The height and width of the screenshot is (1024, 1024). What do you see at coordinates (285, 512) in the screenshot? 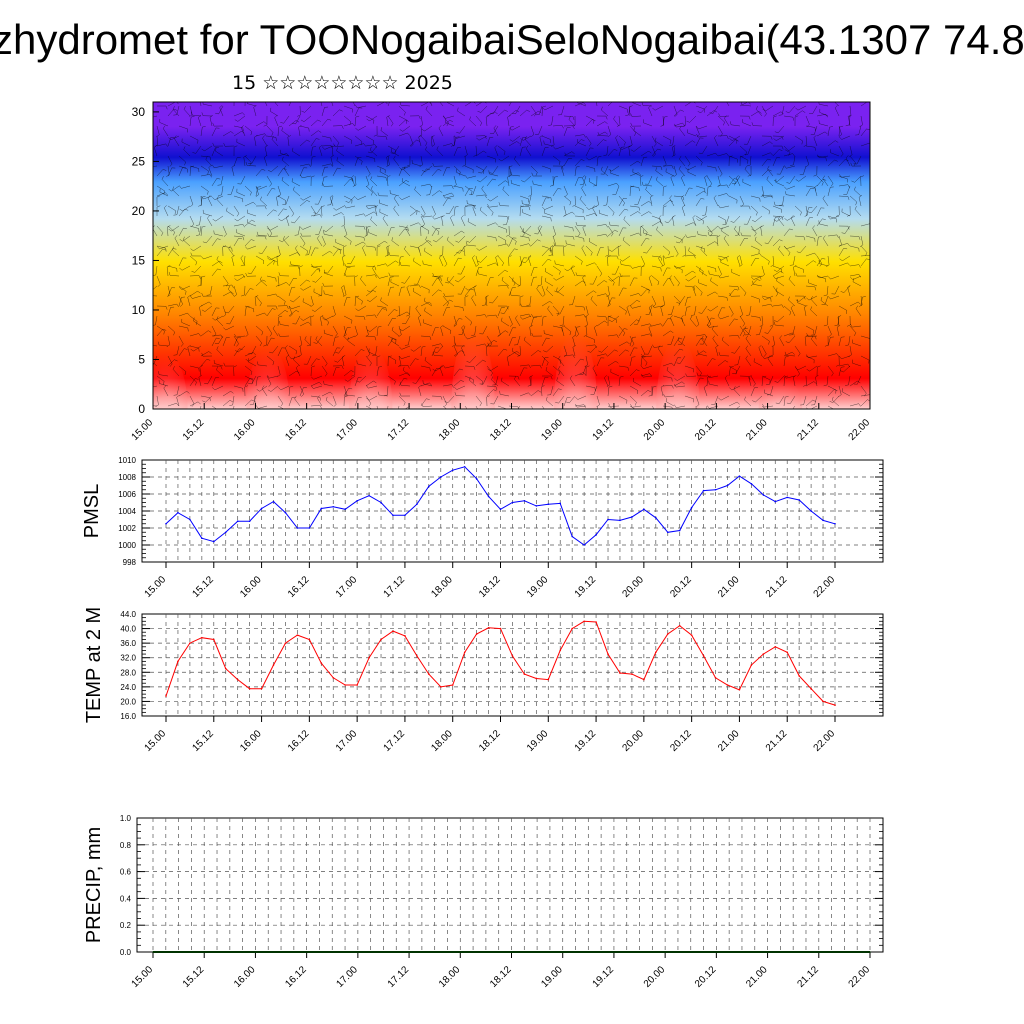
I see `data-point` at bounding box center [285, 512].